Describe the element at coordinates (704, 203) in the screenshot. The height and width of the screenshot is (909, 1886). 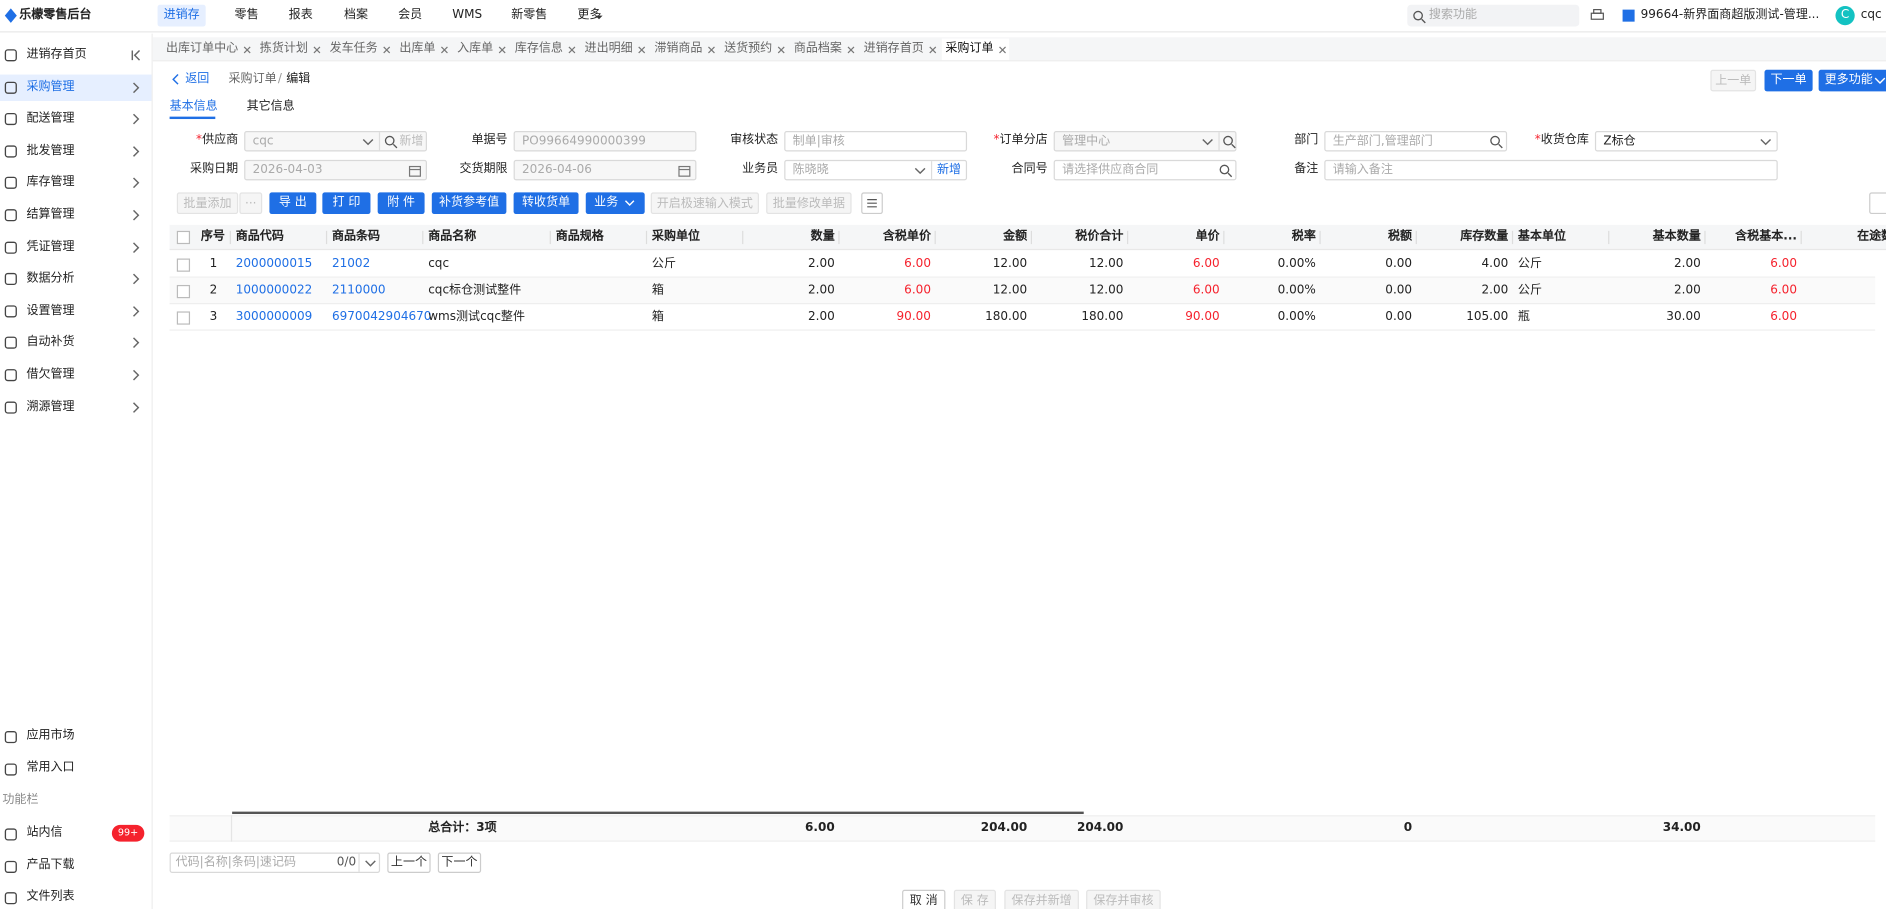
I see `toolbar-button: 开启极速输入模式` at that location.